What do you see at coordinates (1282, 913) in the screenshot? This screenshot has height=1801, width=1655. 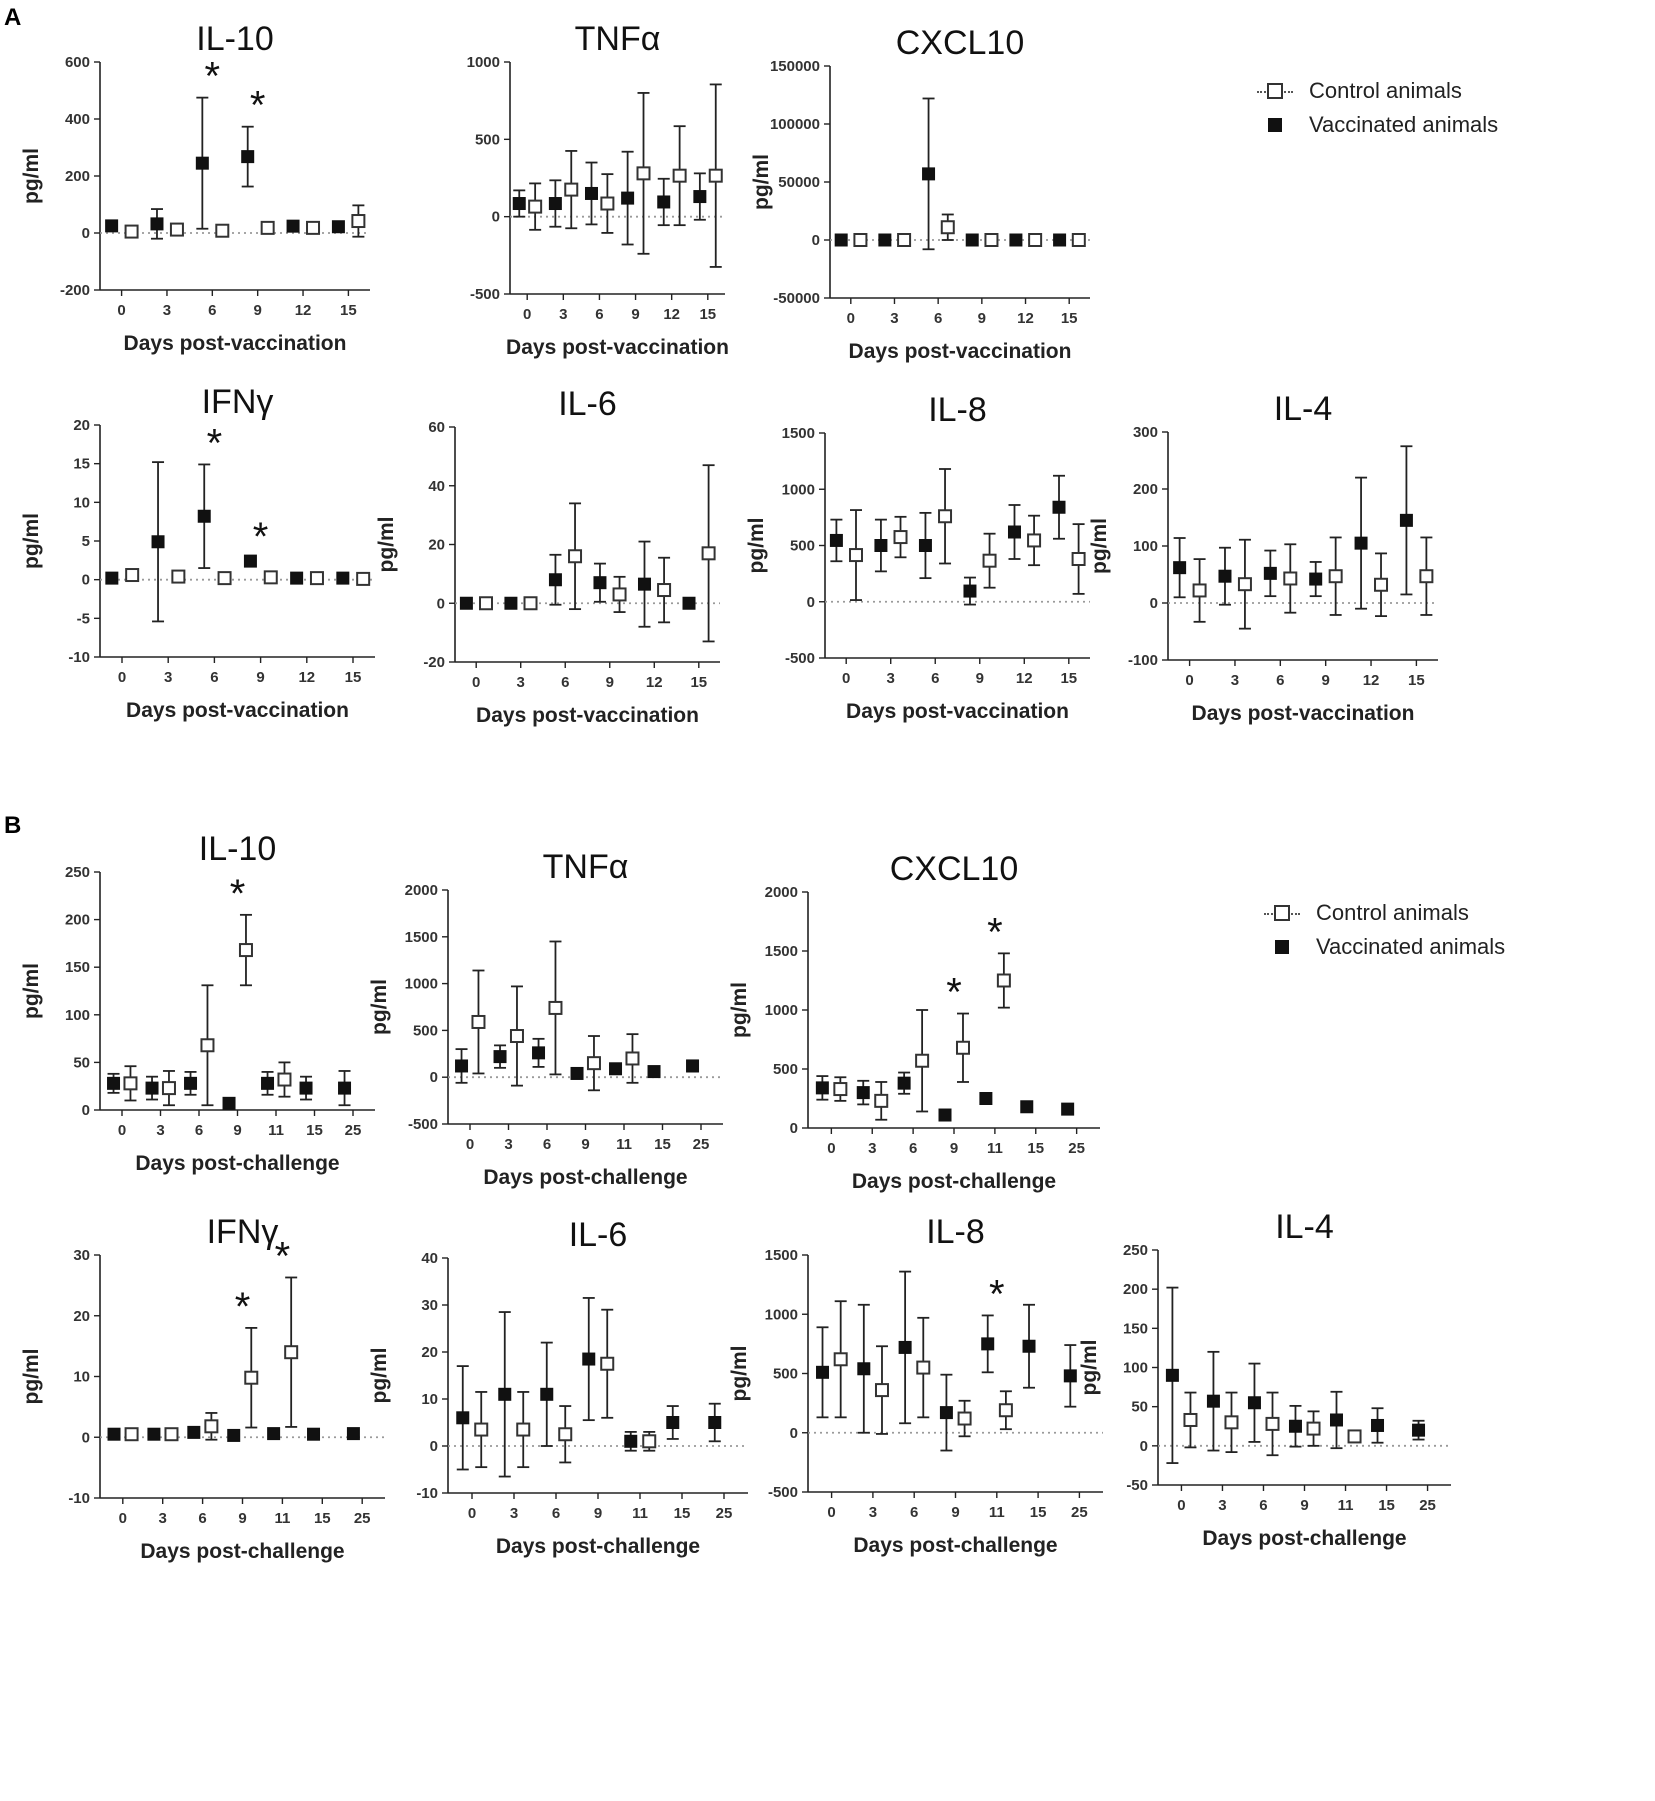 I see `control-marker-icon` at bounding box center [1282, 913].